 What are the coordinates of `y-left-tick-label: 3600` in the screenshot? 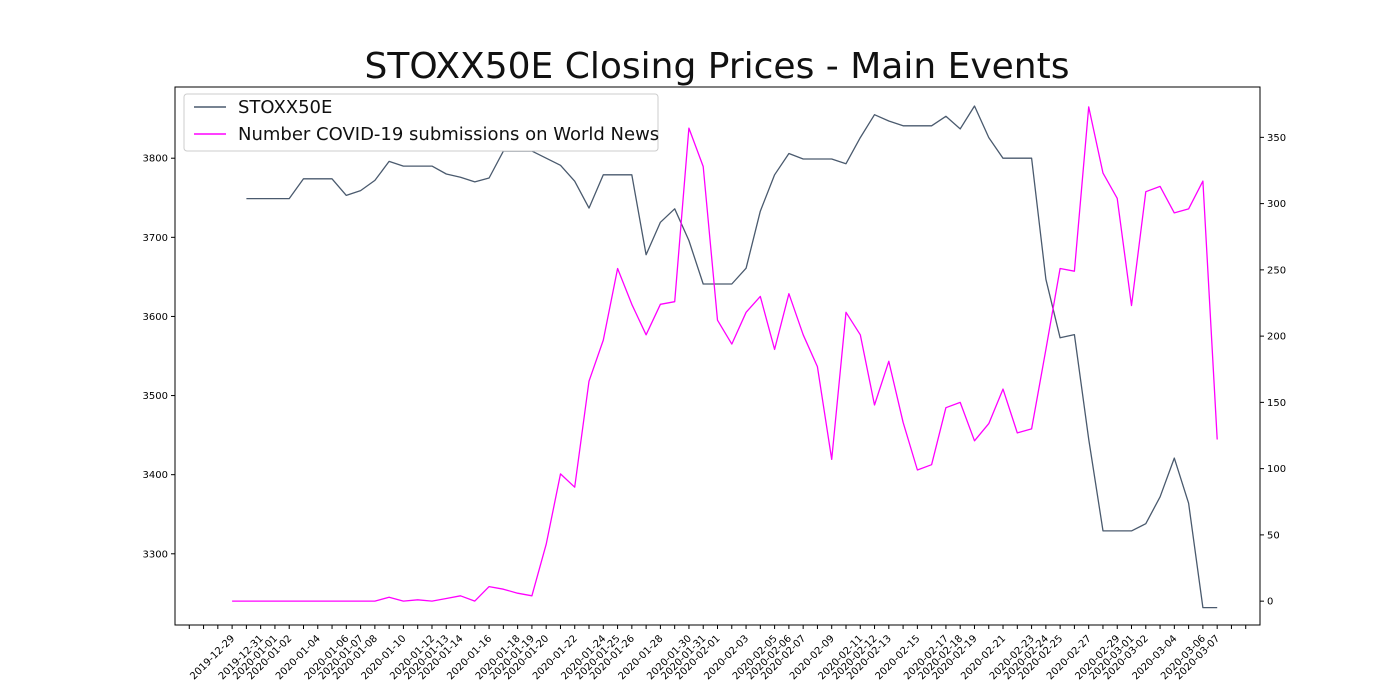 It's located at (155, 317).